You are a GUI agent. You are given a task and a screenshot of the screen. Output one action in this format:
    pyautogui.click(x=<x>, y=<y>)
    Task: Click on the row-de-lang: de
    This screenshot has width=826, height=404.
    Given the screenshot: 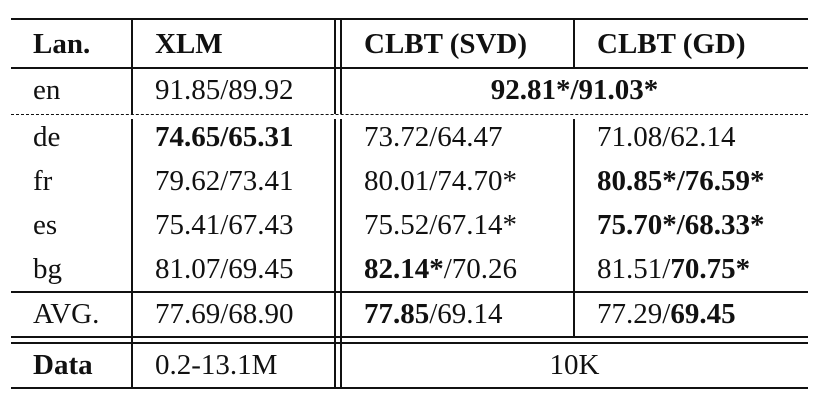 What is the action you would take?
    pyautogui.click(x=47, y=136)
    